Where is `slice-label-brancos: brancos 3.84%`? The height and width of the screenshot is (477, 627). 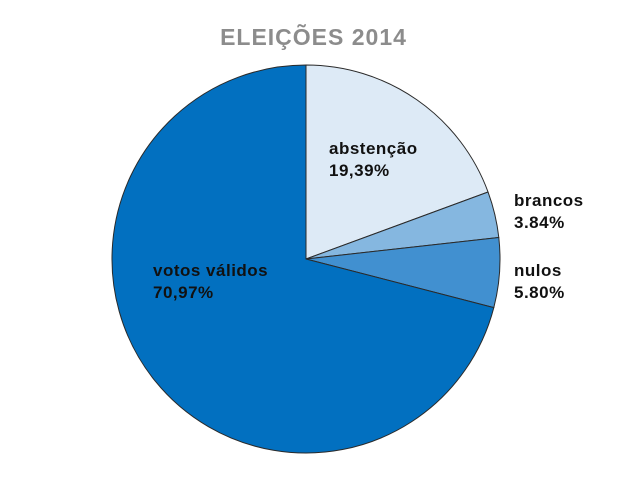 slice-label-brancos: brancos 3.84% is located at coordinates (549, 212).